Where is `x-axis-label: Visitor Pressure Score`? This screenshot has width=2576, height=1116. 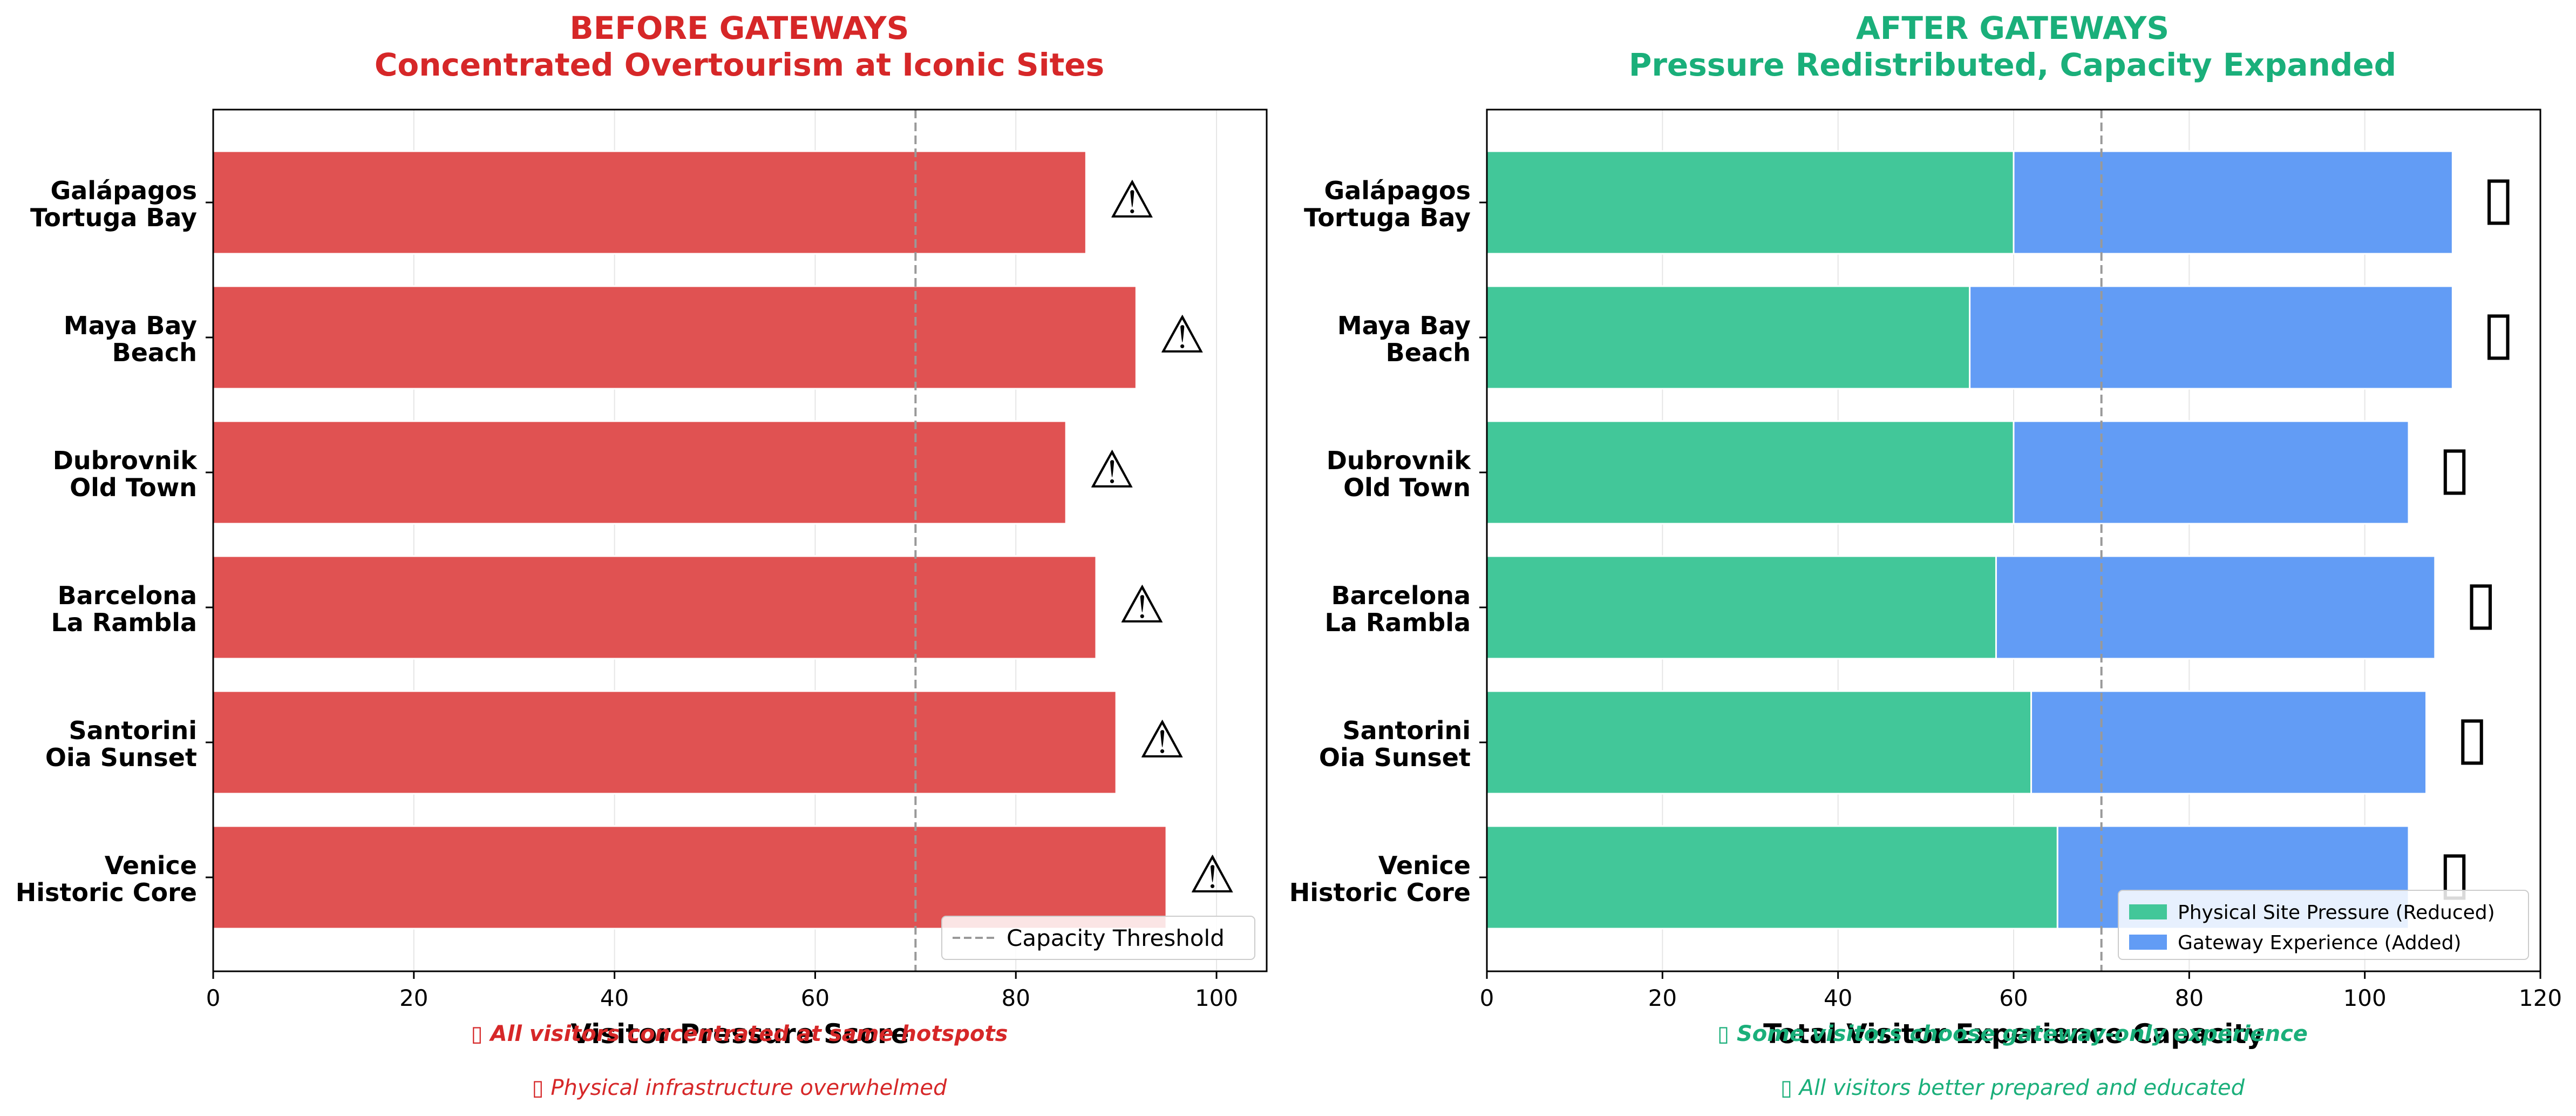 x-axis-label: Visitor Pressure Score is located at coordinates (739, 1034).